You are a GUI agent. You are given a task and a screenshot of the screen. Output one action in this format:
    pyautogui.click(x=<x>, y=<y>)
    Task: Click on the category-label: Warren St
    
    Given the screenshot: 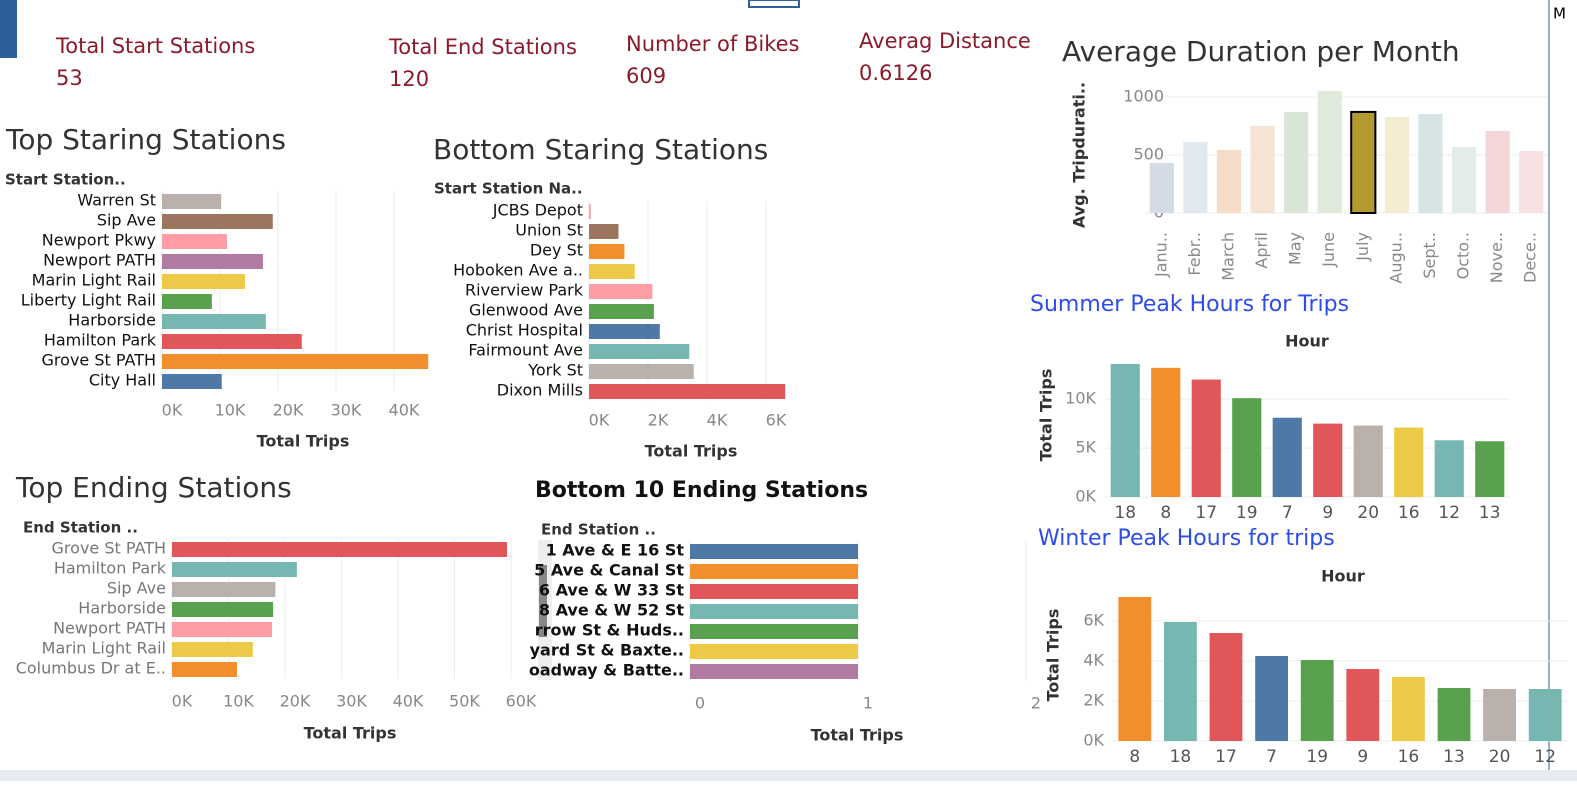 What is the action you would take?
    pyautogui.click(x=116, y=200)
    